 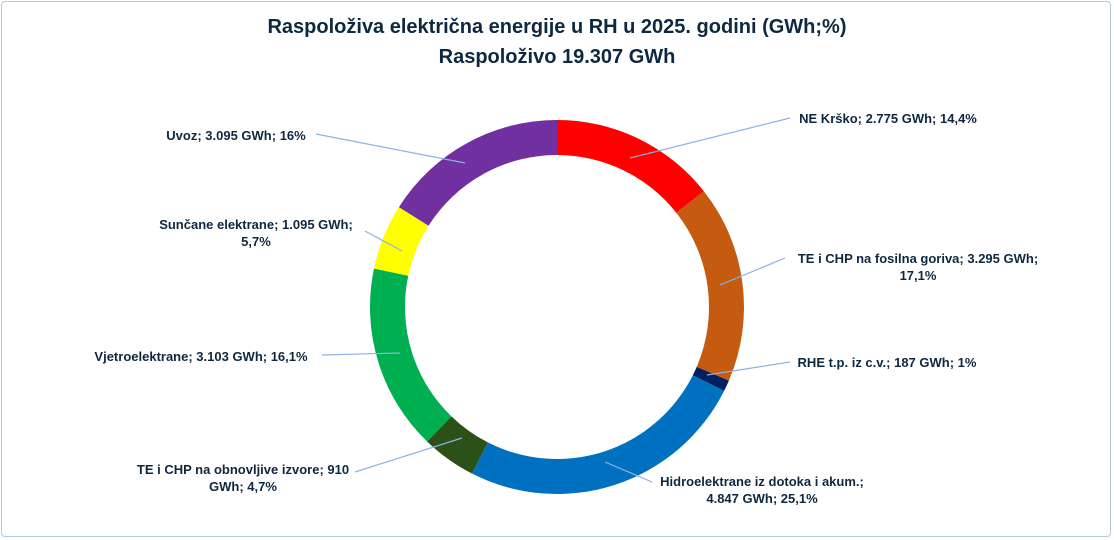 I want to click on data-label-line: Vjetroelektrane; 3.103 GWh; 16,1%, so click(x=201, y=356).